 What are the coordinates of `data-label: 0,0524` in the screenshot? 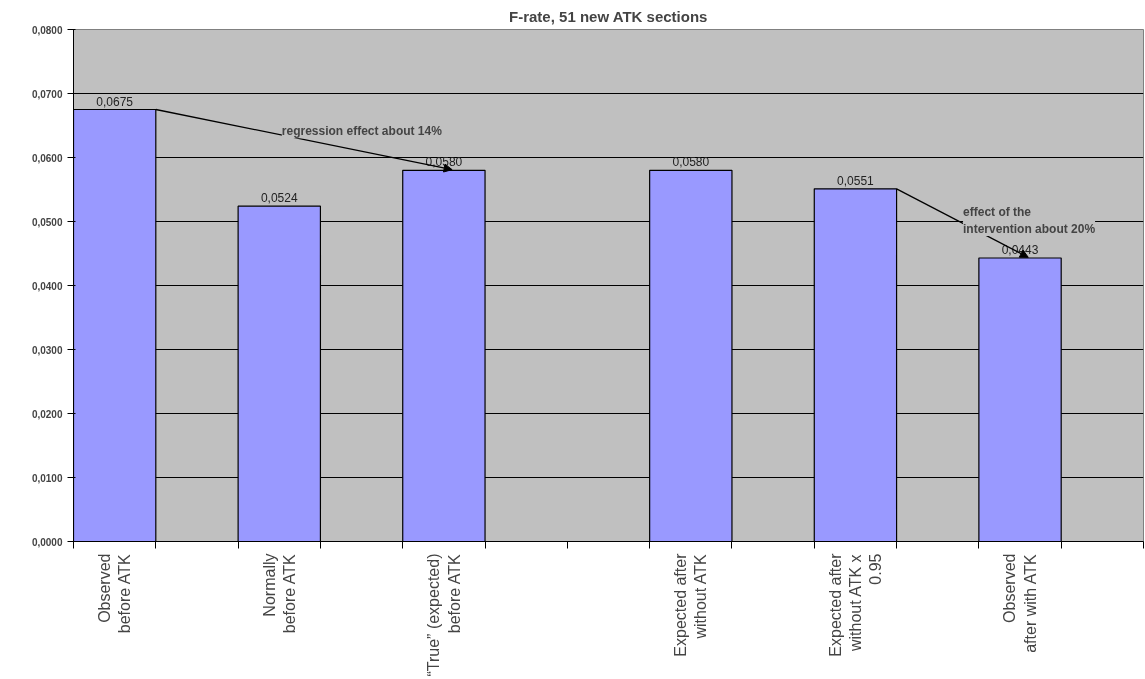 It's located at (279, 198).